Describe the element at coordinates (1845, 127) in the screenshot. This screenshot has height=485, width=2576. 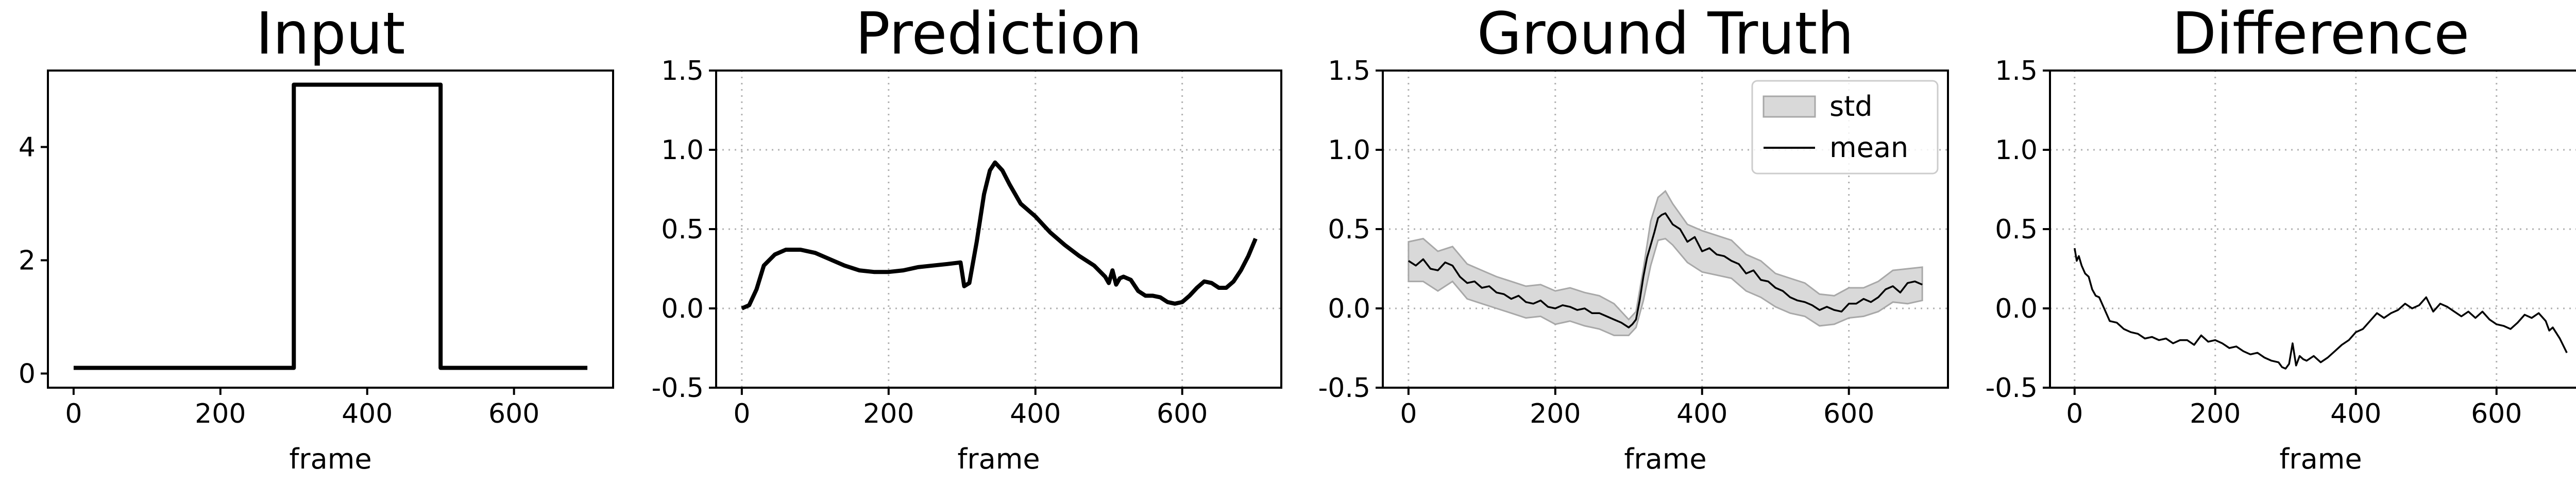
I see `legend: std mean` at that location.